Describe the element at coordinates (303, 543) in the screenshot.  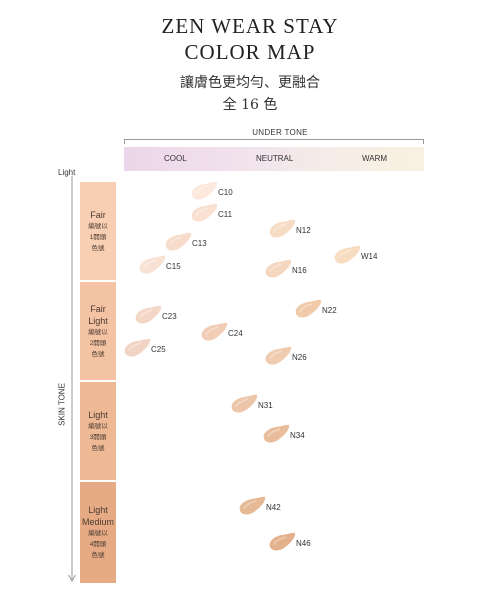
I see `shade-code-n46: N46` at that location.